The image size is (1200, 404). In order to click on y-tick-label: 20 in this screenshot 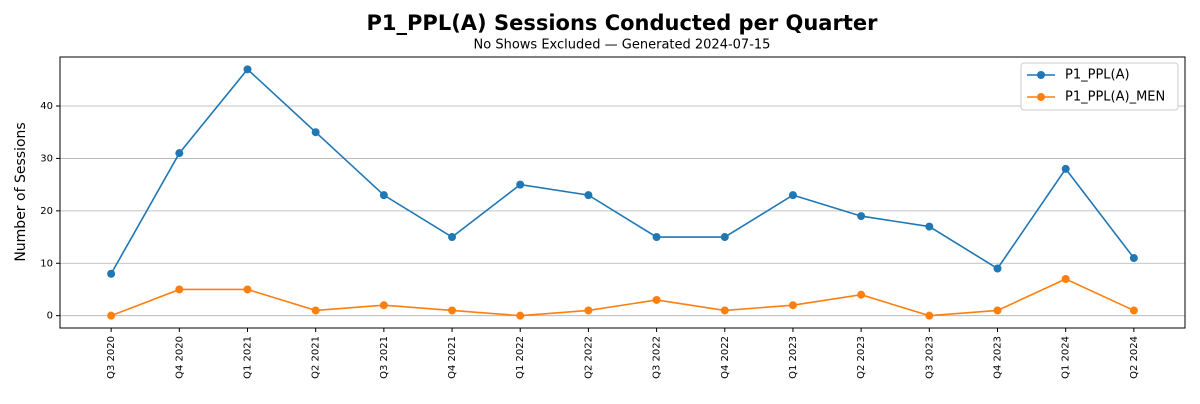, I will do `click(46, 211)`.